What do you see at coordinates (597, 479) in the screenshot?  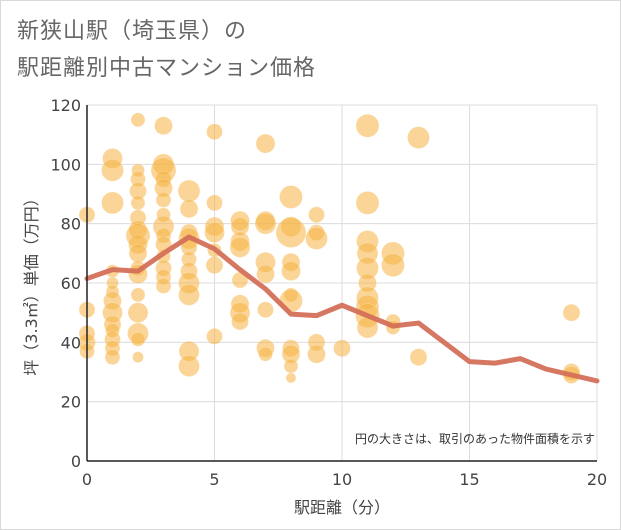 I see `x-tick-label: 20` at bounding box center [597, 479].